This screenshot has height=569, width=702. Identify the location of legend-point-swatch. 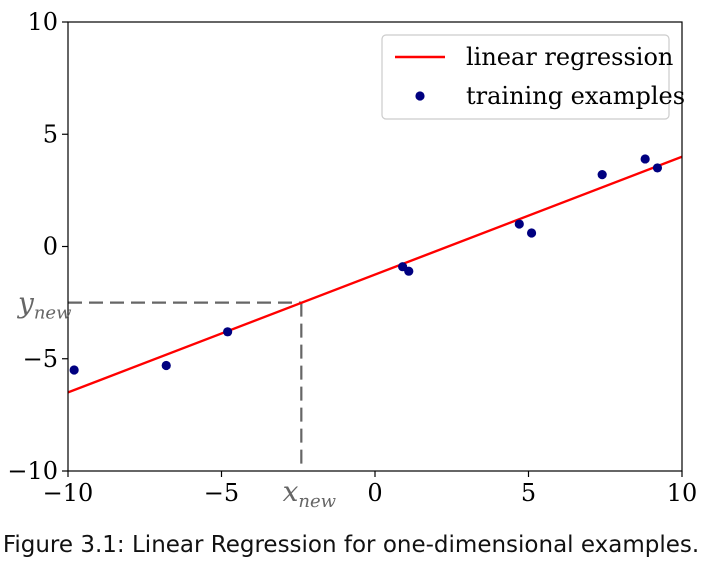
(420, 96).